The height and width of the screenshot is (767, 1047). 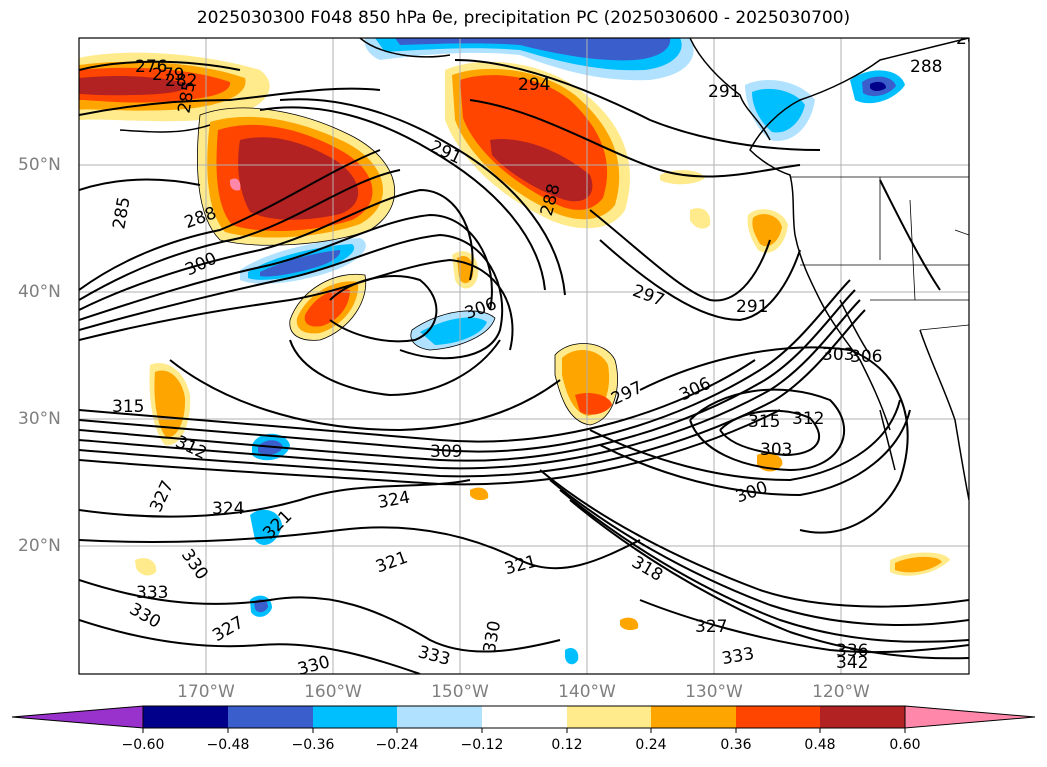 I want to click on contour-label: 330, so click(x=314, y=666).